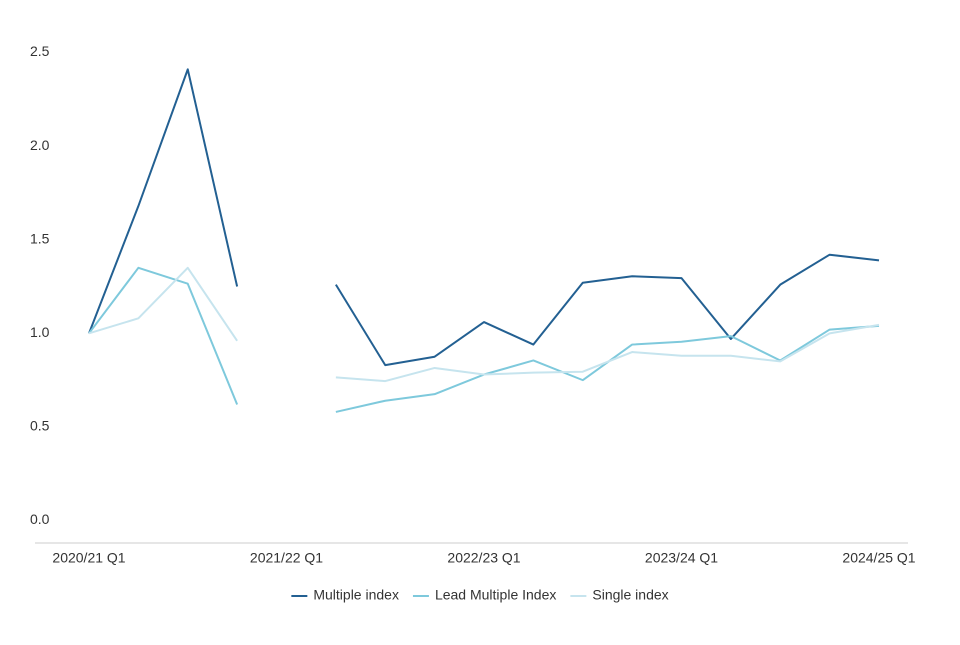 This screenshot has height=645, width=960. What do you see at coordinates (40, 332) in the screenshot?
I see `y-tick-label: 1.0` at bounding box center [40, 332].